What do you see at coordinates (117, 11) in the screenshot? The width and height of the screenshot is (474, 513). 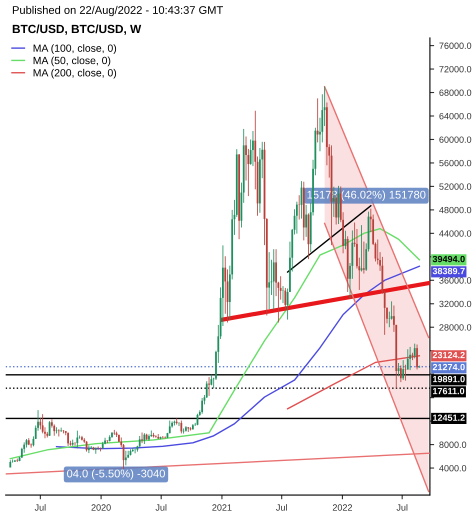 I see `chart-subtitle: Published on 22/Aug/2022 - 10:43:37 GMT` at bounding box center [117, 11].